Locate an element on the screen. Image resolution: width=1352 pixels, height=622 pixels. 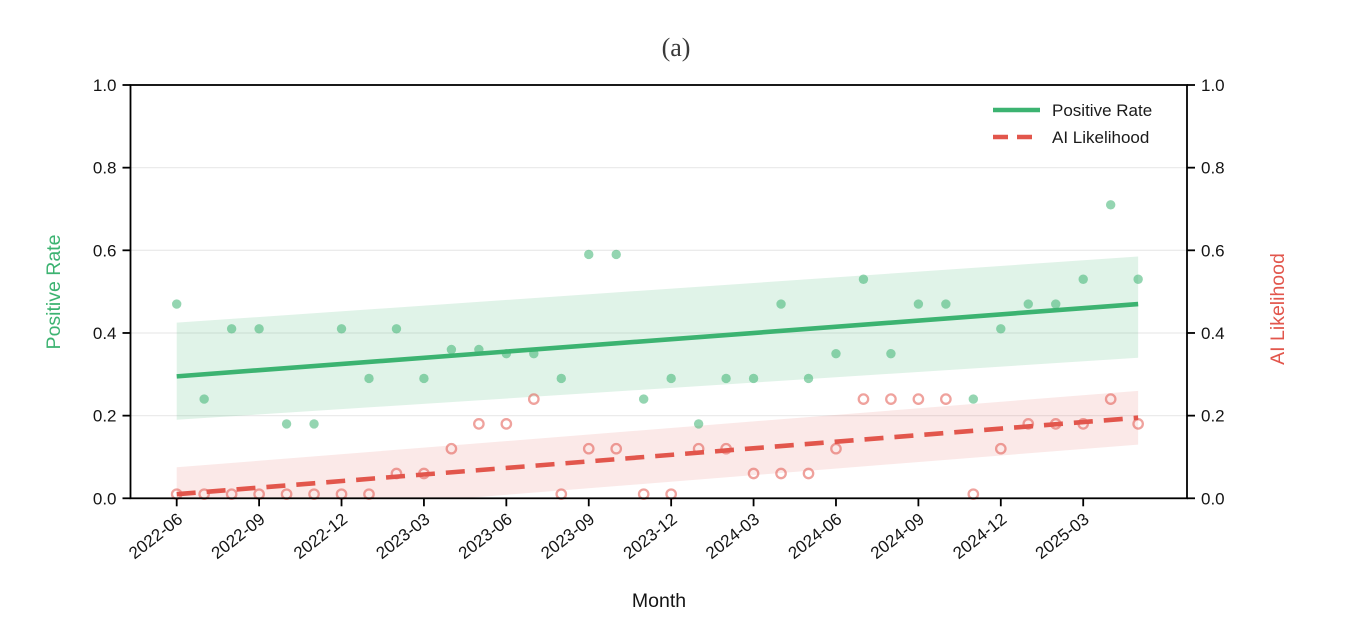
x-tick-label: 2025-03 is located at coordinates (1062, 535).